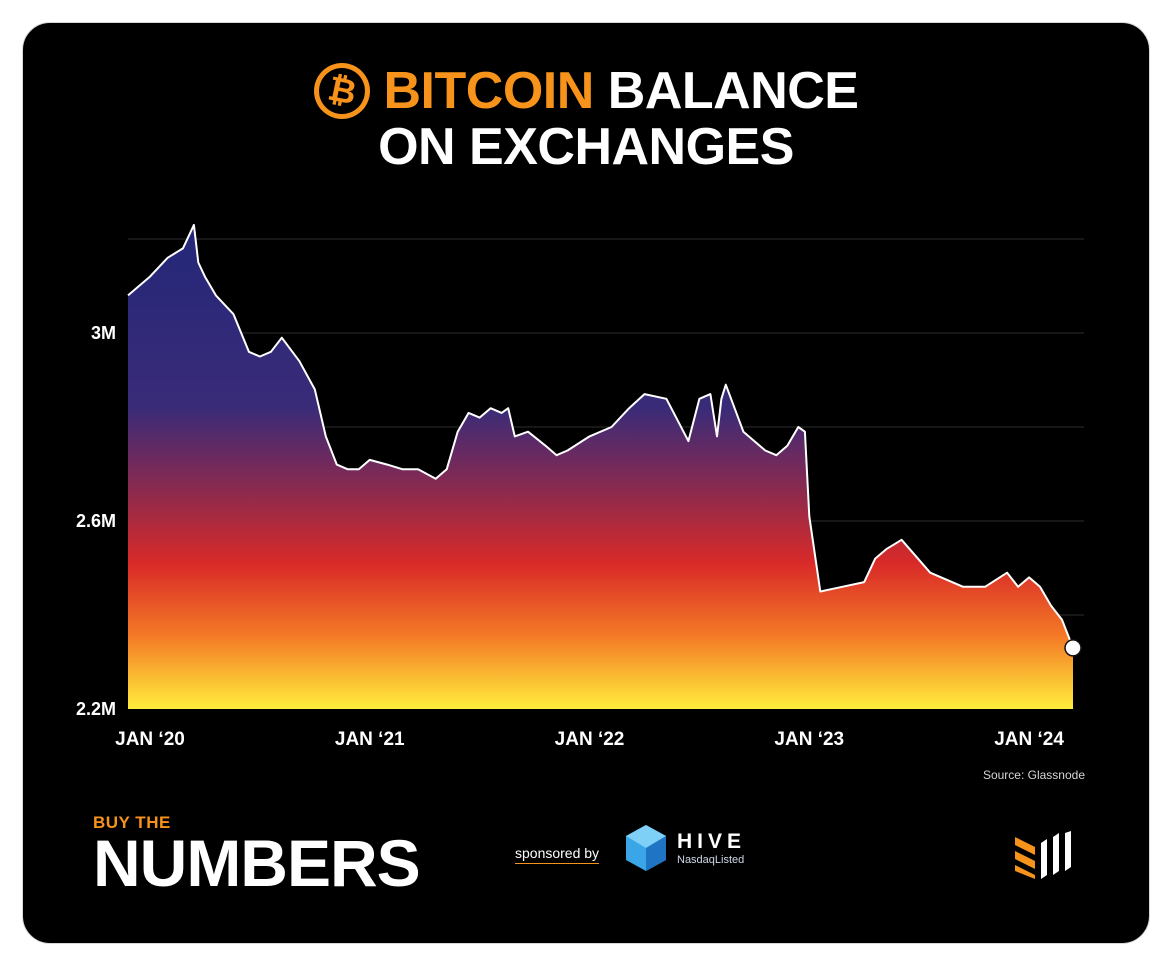 Image resolution: width=1158 pixels, height=954 pixels. What do you see at coordinates (341, 91) in the screenshot?
I see `bitcoin-icon: ₿` at bounding box center [341, 91].